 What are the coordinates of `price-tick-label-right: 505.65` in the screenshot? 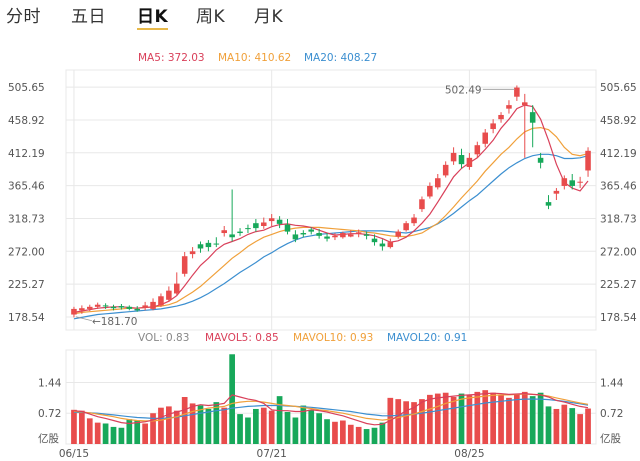 It's located at (618, 88).